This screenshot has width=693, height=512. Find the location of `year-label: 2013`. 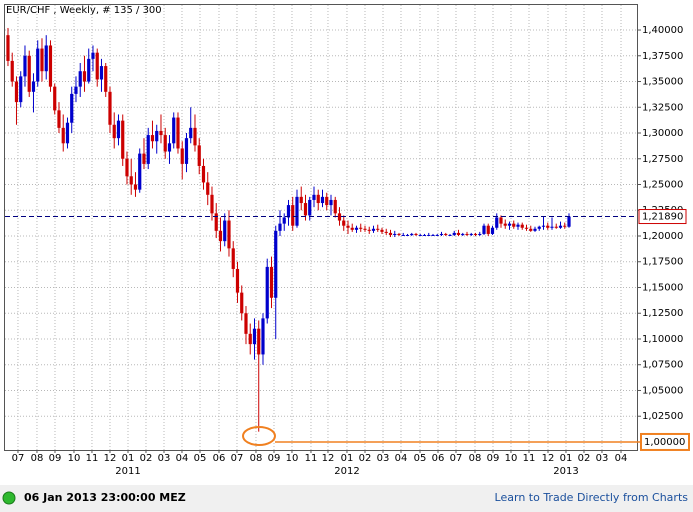

year-label: 2013 is located at coordinates (565, 471).